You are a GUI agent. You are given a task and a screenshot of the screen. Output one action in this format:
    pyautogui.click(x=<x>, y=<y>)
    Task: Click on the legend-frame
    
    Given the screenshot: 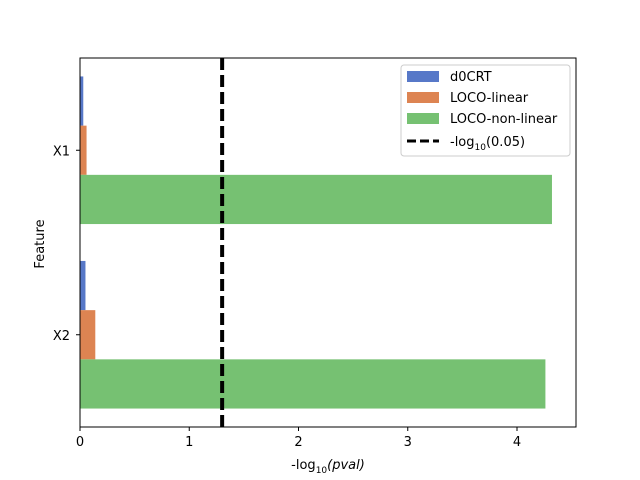 What is the action you would take?
    pyautogui.click(x=485, y=110)
    